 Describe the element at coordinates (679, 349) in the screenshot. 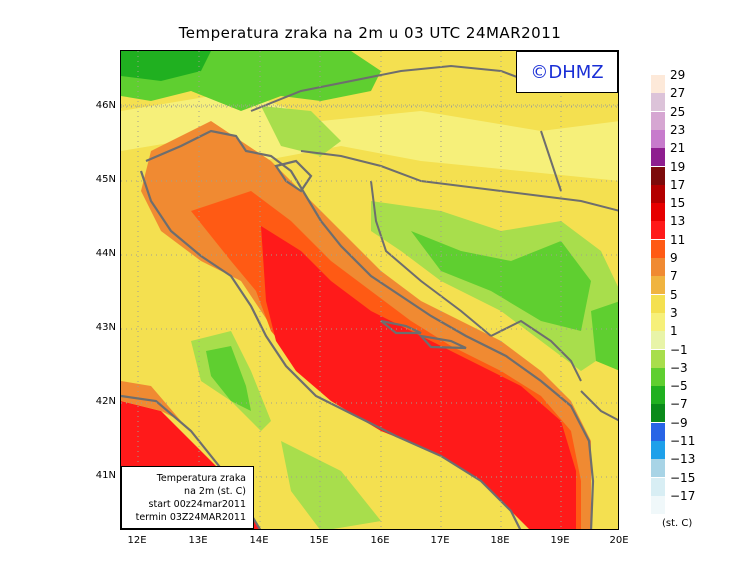

I see `legend-label: −1` at that location.